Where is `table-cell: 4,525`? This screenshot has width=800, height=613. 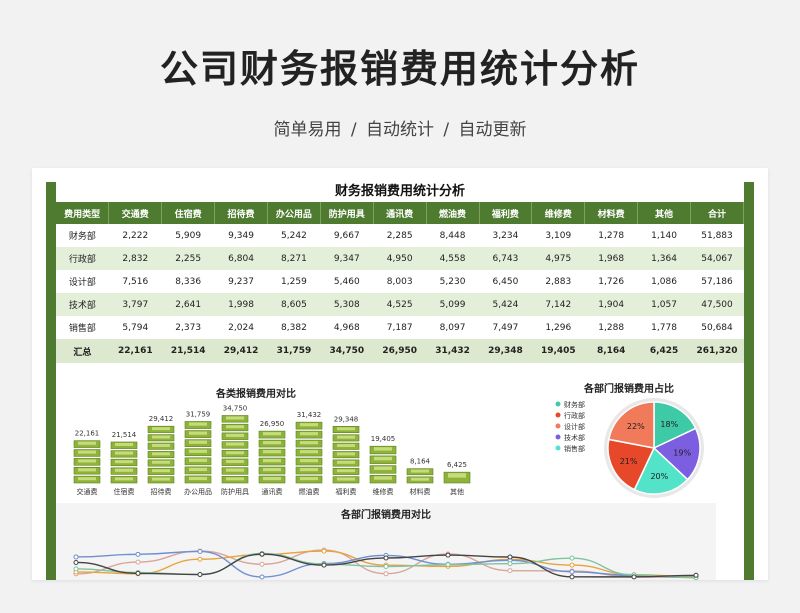 table-cell: 4,525 is located at coordinates (400, 304).